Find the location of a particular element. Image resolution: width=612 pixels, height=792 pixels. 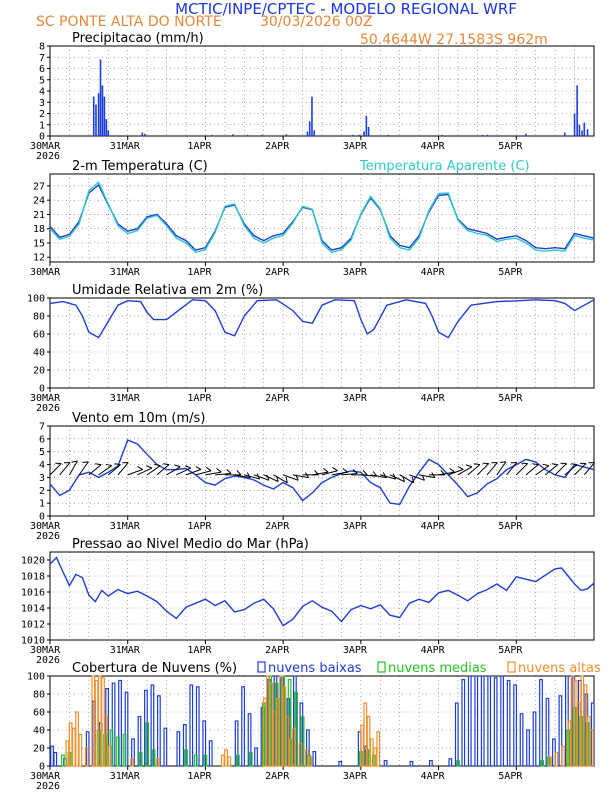

x-tick-label: 2APR is located at coordinates (277, 272).